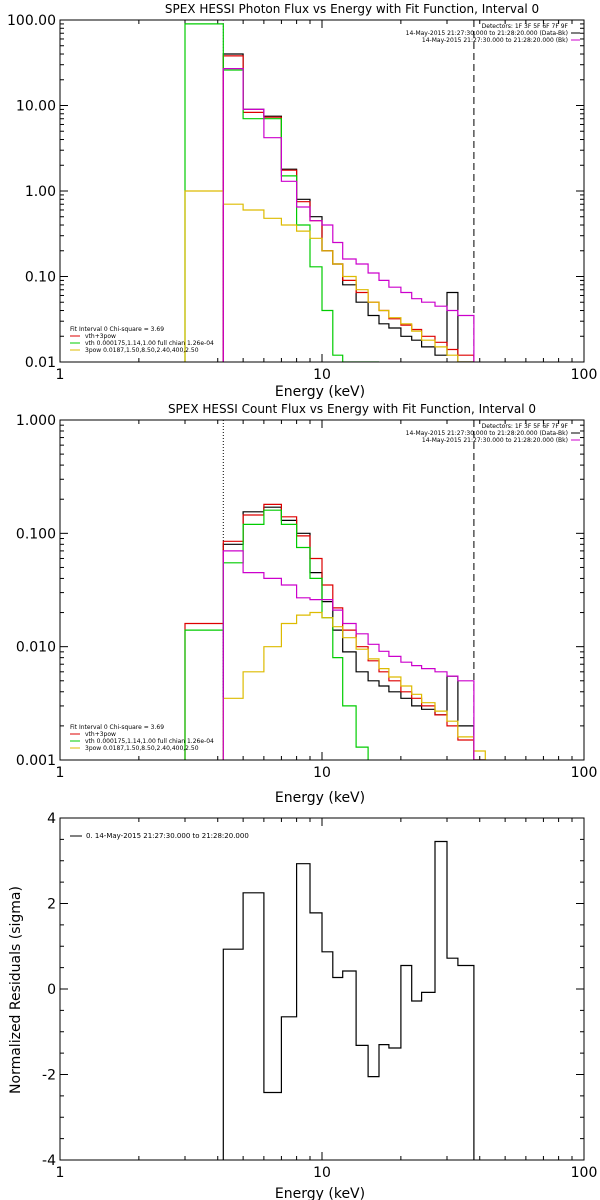 The image size is (600, 1200). Describe the element at coordinates (51, 819) in the screenshot. I see `y-tick-label: 4` at that location.